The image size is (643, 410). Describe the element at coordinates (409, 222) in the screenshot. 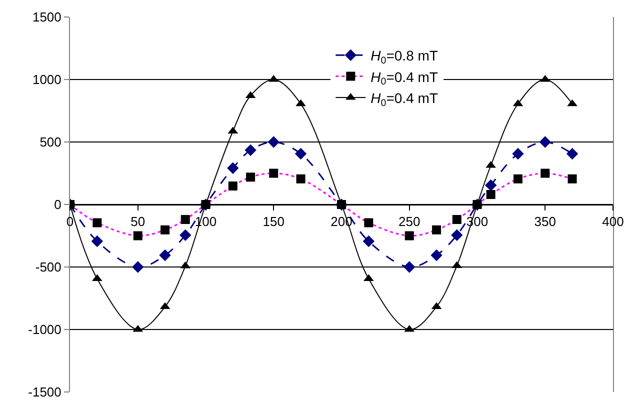

I see `x-tick-label: 250` at that location.